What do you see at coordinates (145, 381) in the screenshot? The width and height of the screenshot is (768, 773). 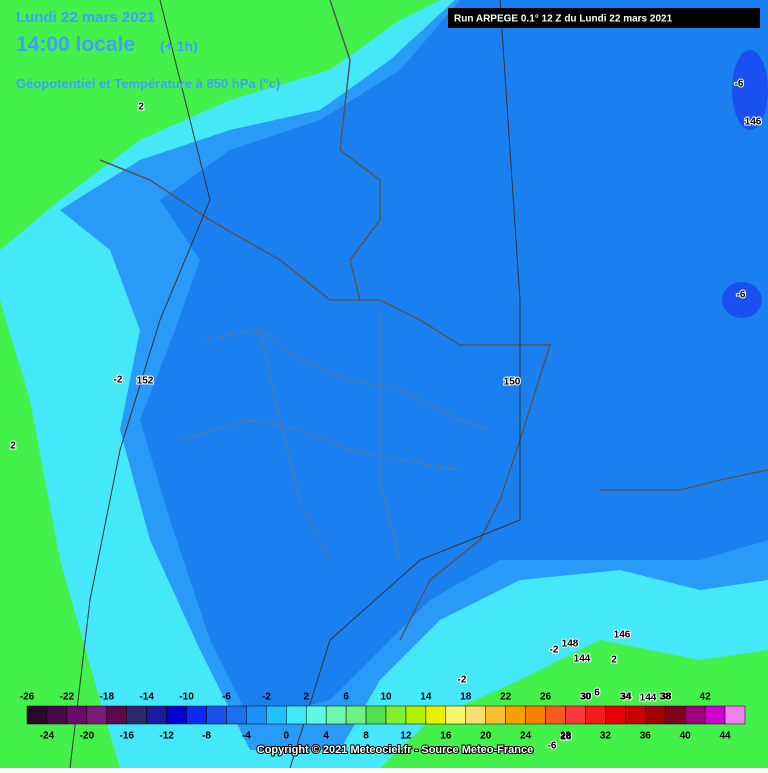 I see `map-label: 152` at bounding box center [145, 381].